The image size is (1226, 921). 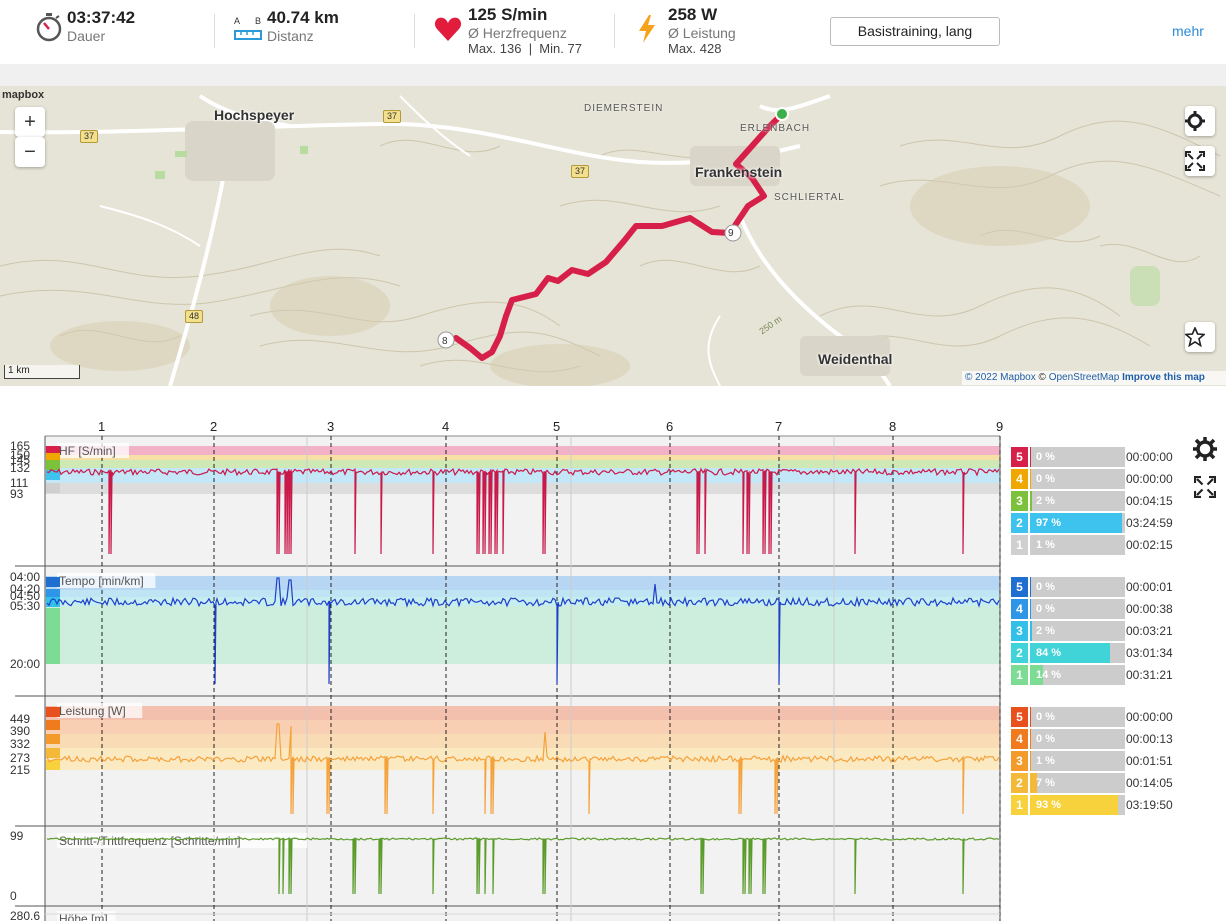 What do you see at coordinates (999, 426) in the screenshot?
I see `lap-label-9: 9` at bounding box center [999, 426].